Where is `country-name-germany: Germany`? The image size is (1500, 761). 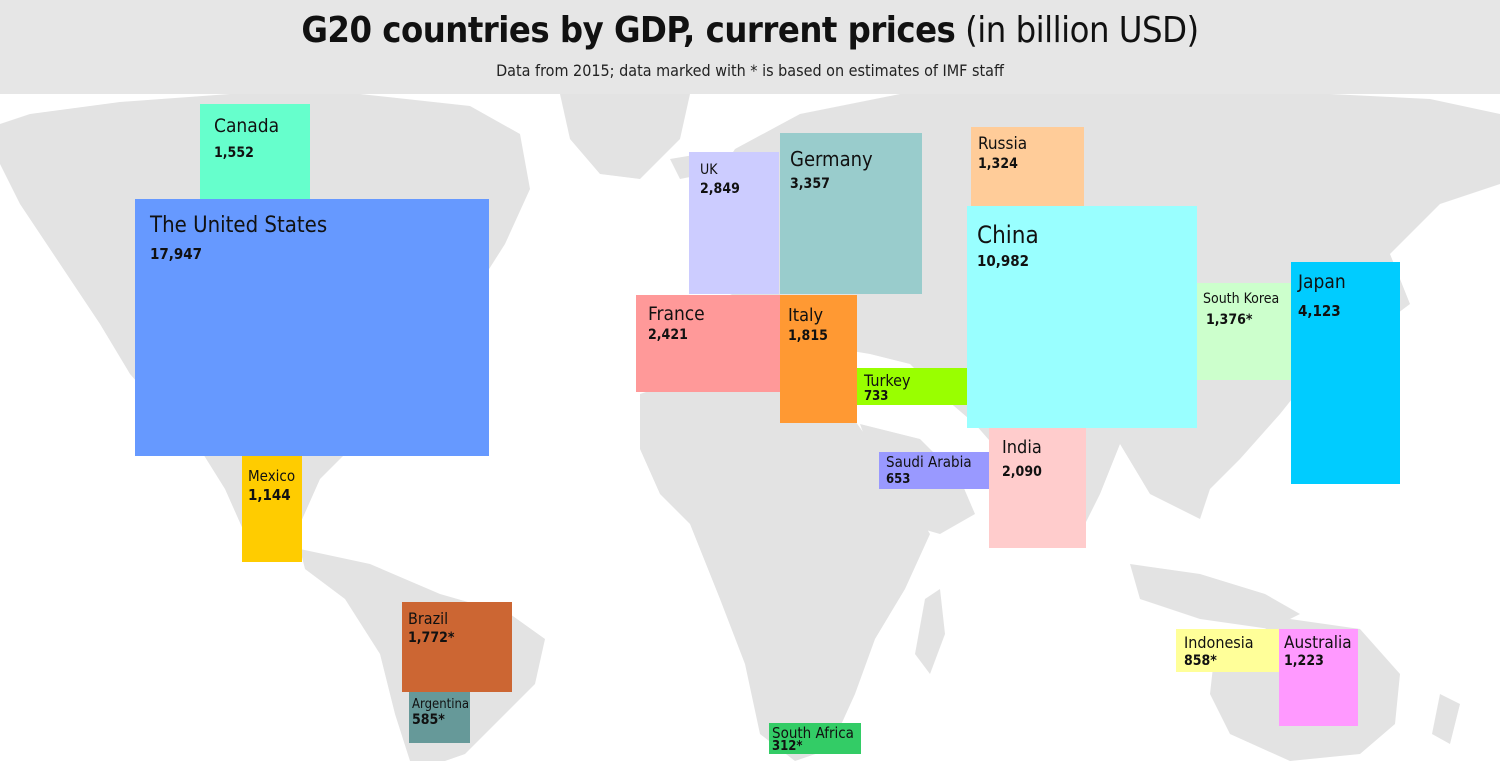
country-name-germany: Germany is located at coordinates (831, 159).